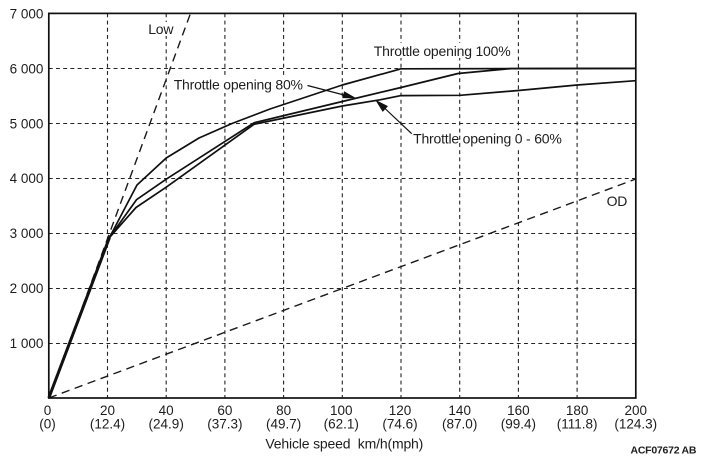 The image size is (706, 463). What do you see at coordinates (166, 424) in the screenshot?
I see `svg-text: (24.9)` at bounding box center [166, 424].